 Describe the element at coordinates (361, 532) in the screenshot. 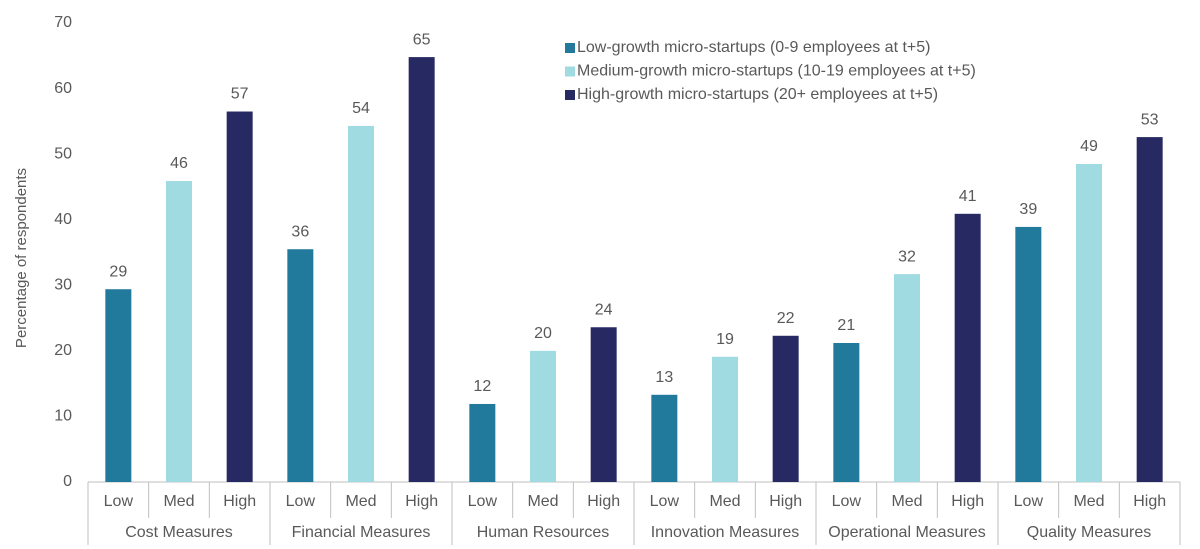

I see `x-group-label: Financial Measures` at that location.